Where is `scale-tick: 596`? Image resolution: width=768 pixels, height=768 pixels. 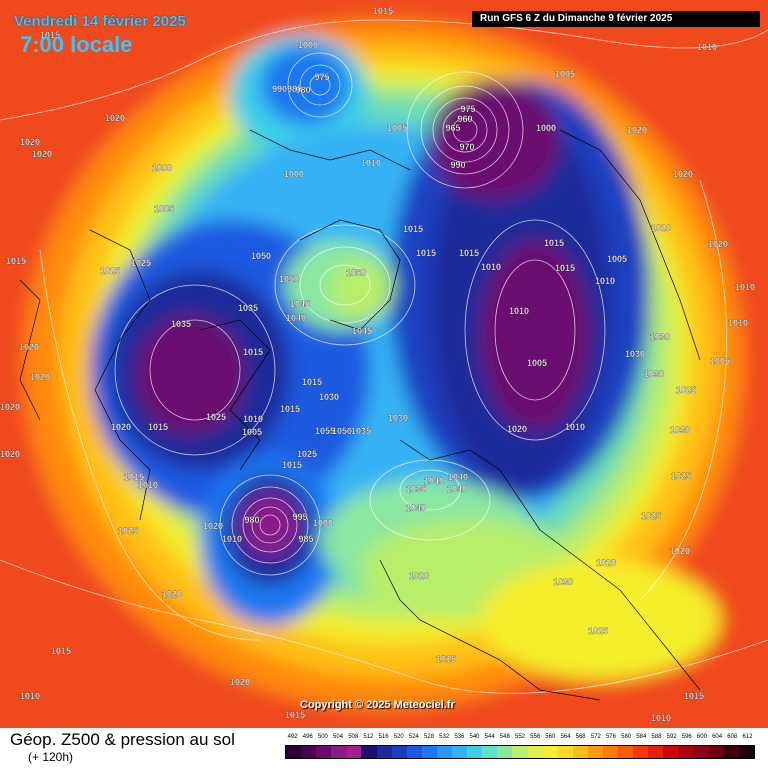 scale-tick: 596 is located at coordinates (686, 737).